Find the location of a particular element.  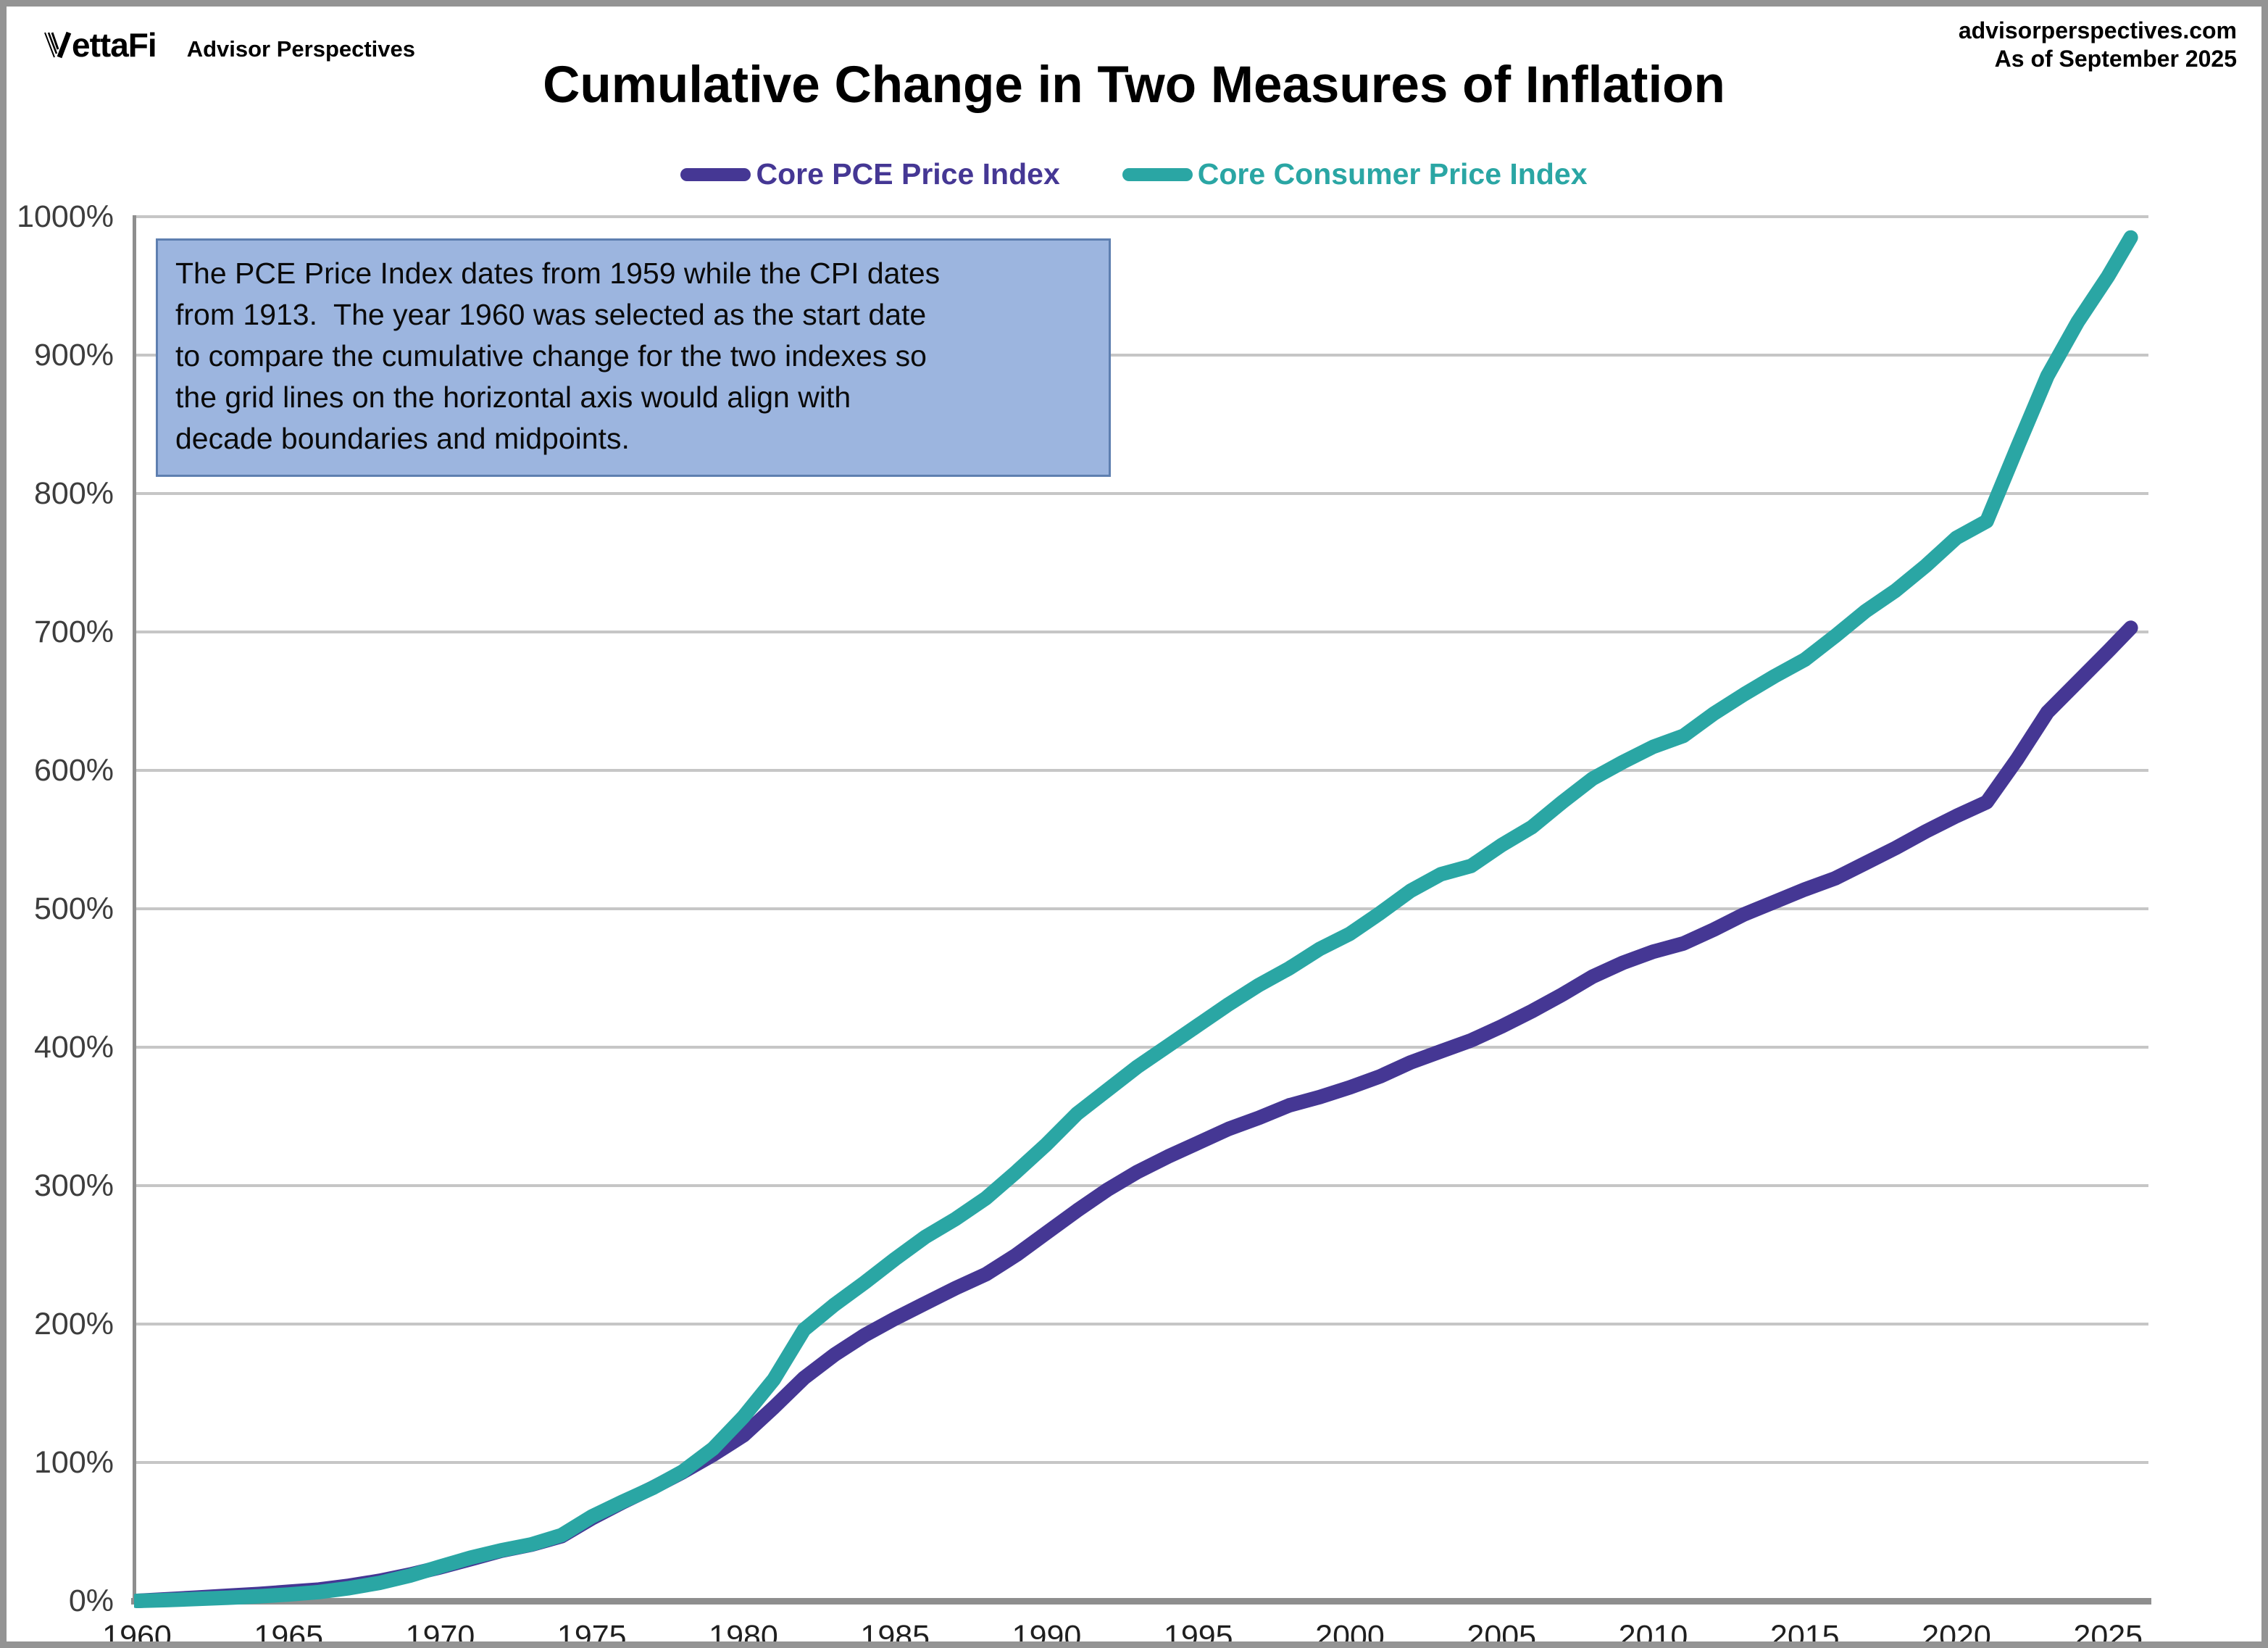

y-axis-label-900: 900% is located at coordinates (74, 355).